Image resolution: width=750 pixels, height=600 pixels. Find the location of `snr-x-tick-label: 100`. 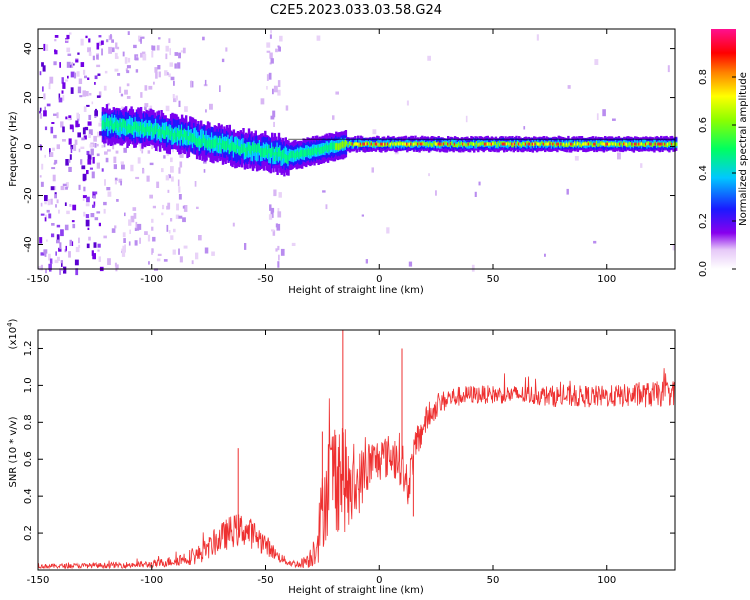

snr-x-tick-label: 100 is located at coordinates (606, 580).